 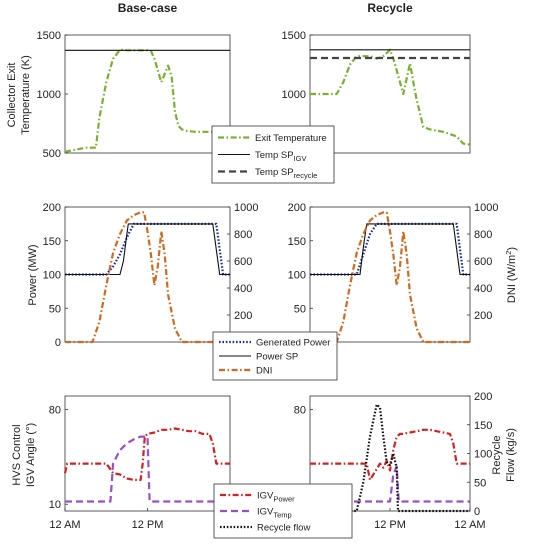 I want to click on series-rec, so click(x=390, y=458).